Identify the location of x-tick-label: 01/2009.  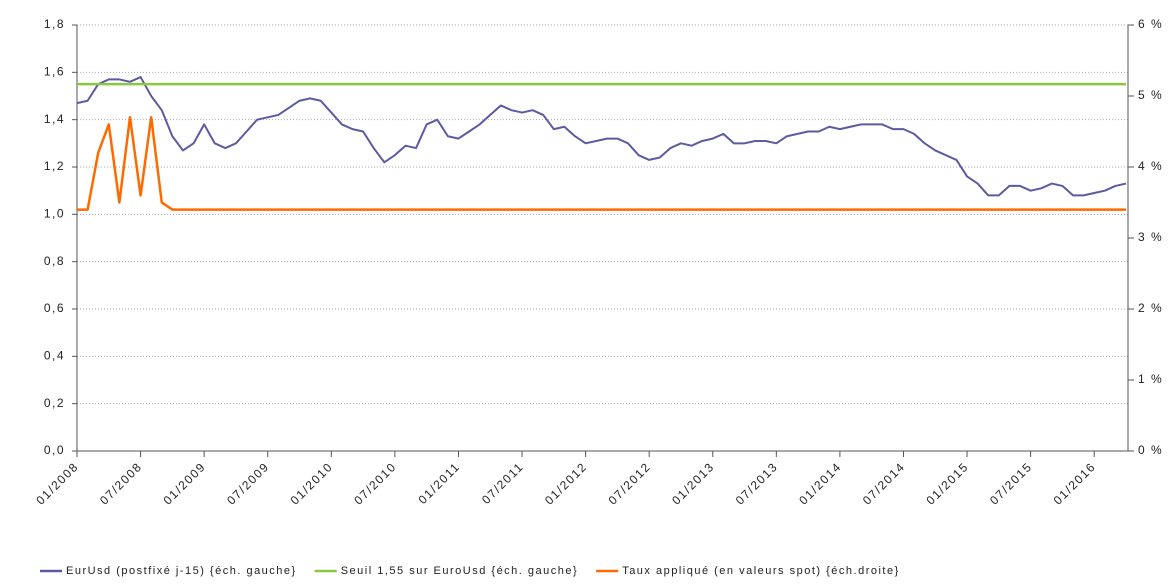
(185, 483).